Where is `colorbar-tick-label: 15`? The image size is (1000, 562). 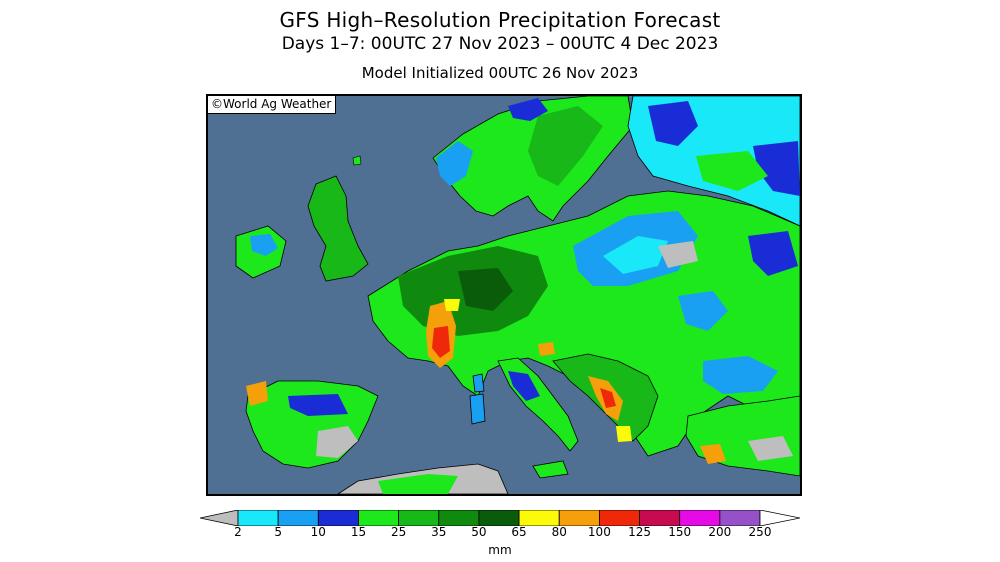
colorbar-tick-label: 15 is located at coordinates (358, 532).